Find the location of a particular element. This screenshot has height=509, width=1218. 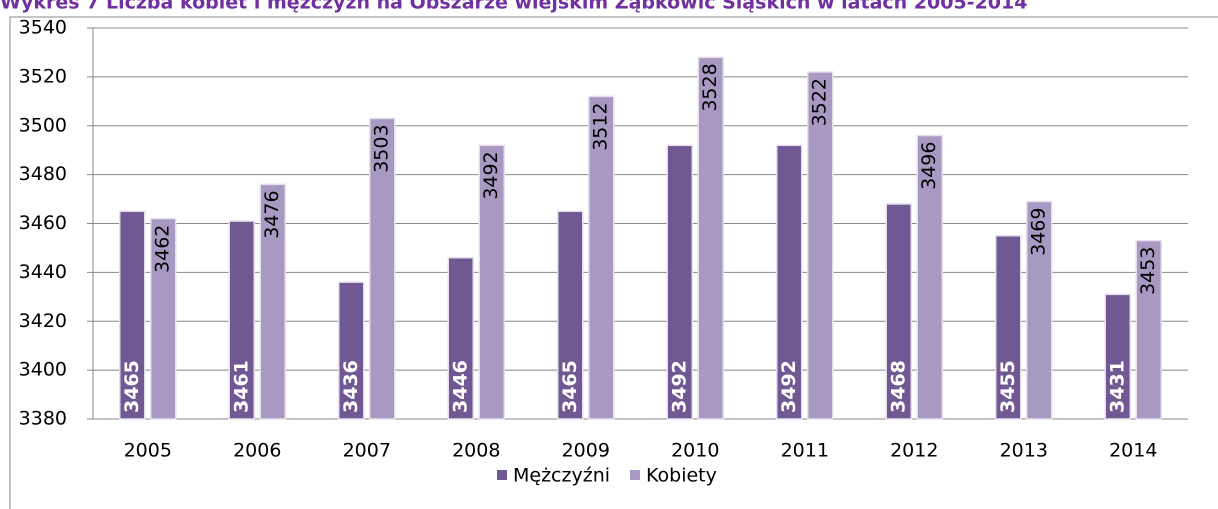

y-tick-label: 3400 is located at coordinates (43, 370).